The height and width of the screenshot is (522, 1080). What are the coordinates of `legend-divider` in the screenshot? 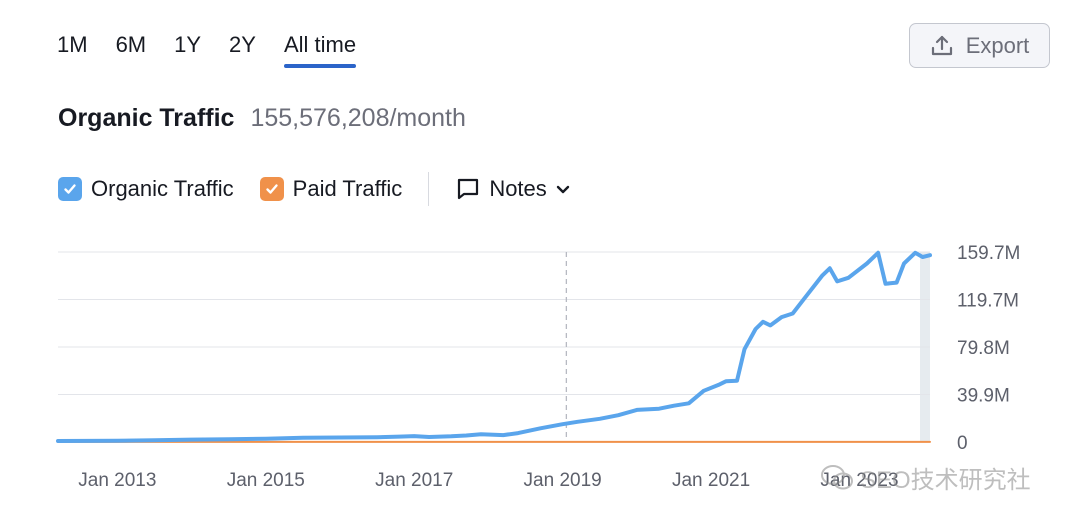 It's located at (429, 189).